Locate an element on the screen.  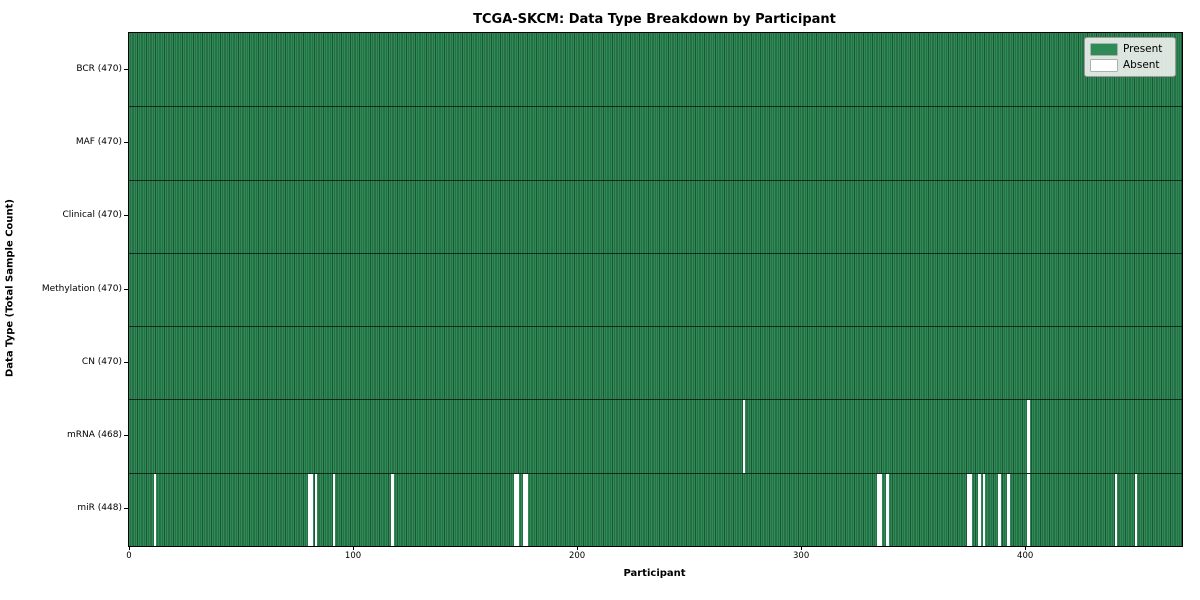
legend: Present Absent is located at coordinates (1130, 57).